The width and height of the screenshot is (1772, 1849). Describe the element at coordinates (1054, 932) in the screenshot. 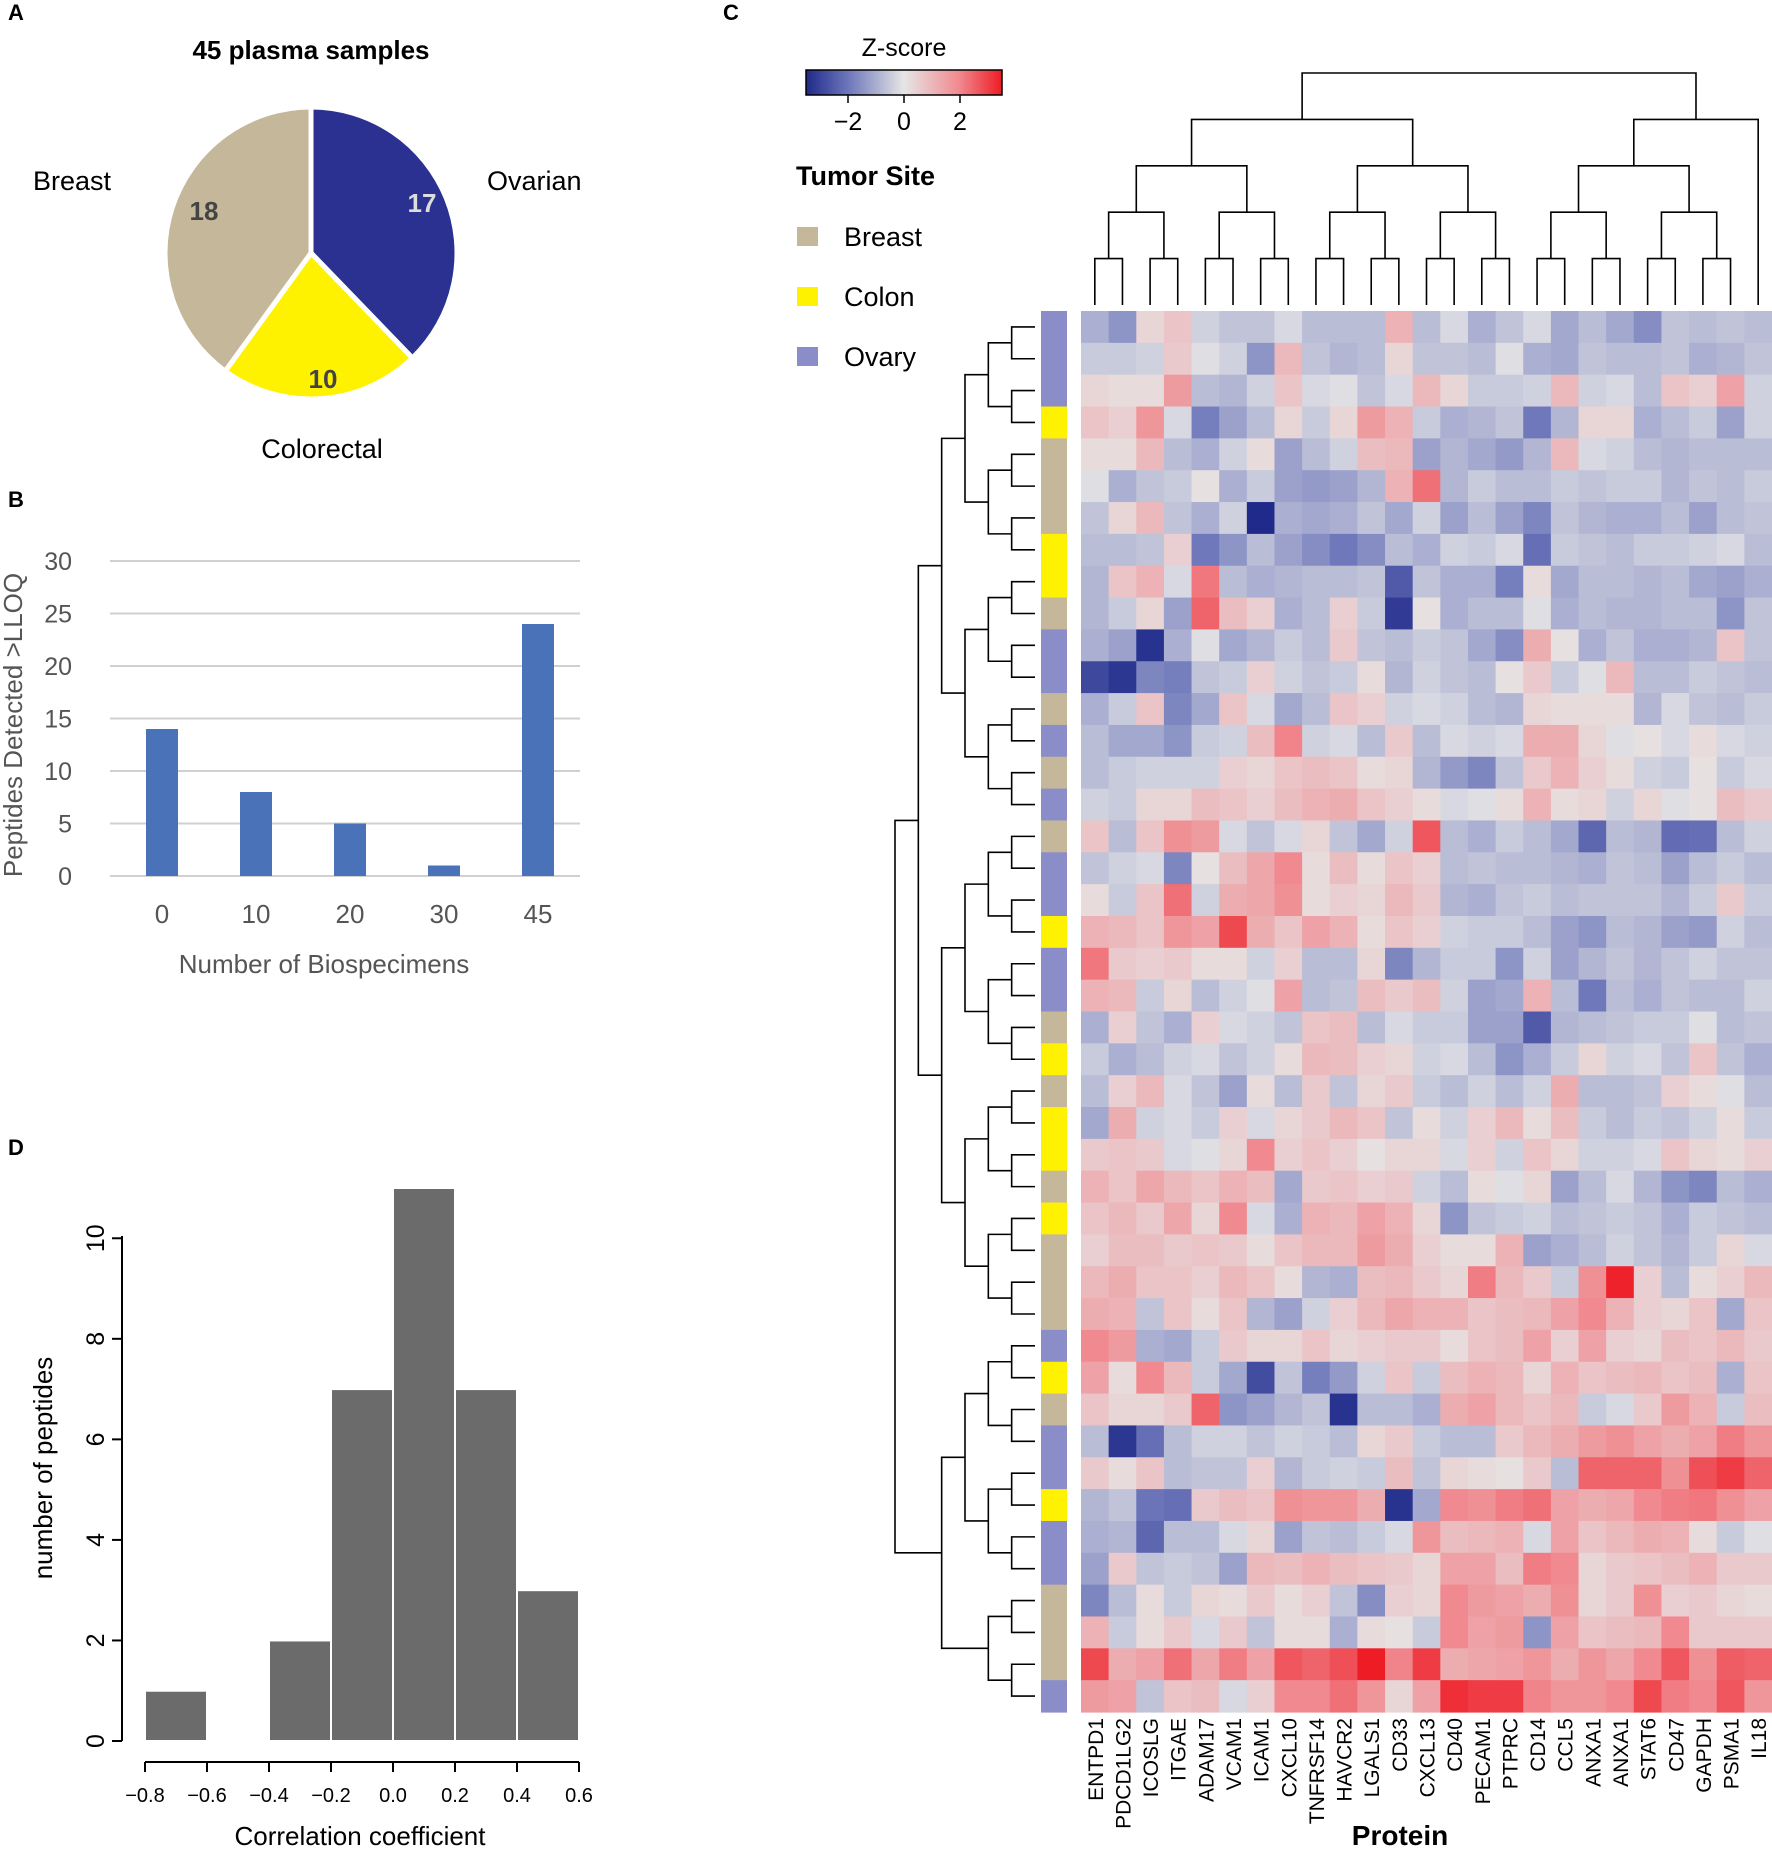

I see `row-group-colon` at that location.